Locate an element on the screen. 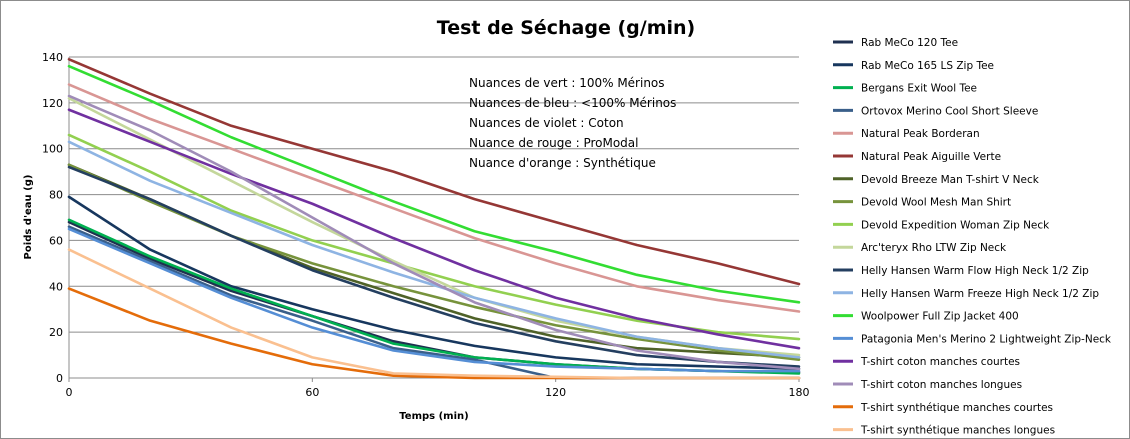  chart-title: Test de Séchage (g/min) is located at coordinates (566, 28).